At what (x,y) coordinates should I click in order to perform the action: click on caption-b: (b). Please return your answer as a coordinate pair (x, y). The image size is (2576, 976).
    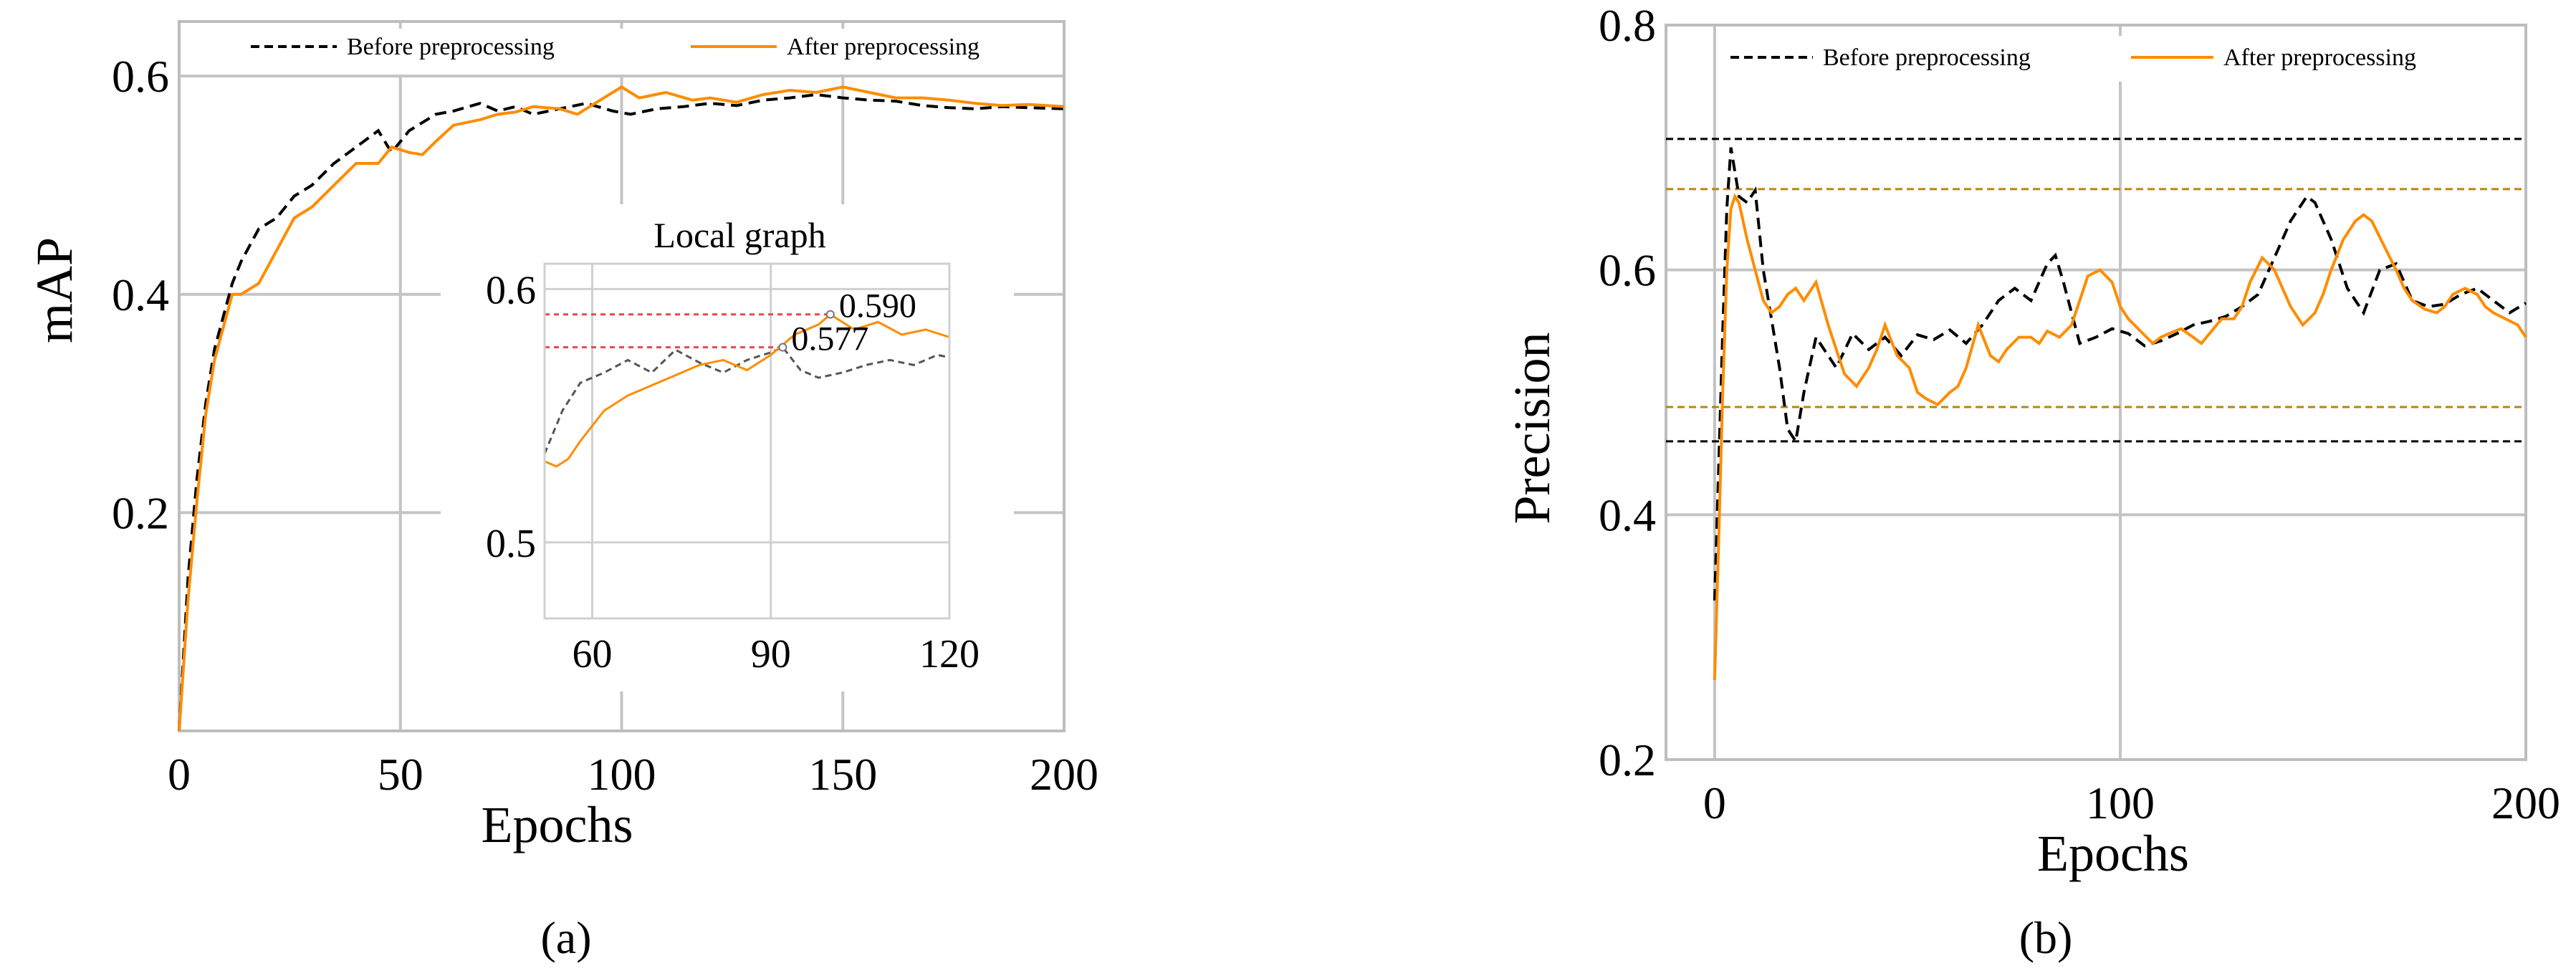
    Looking at the image, I should click on (2046, 937).